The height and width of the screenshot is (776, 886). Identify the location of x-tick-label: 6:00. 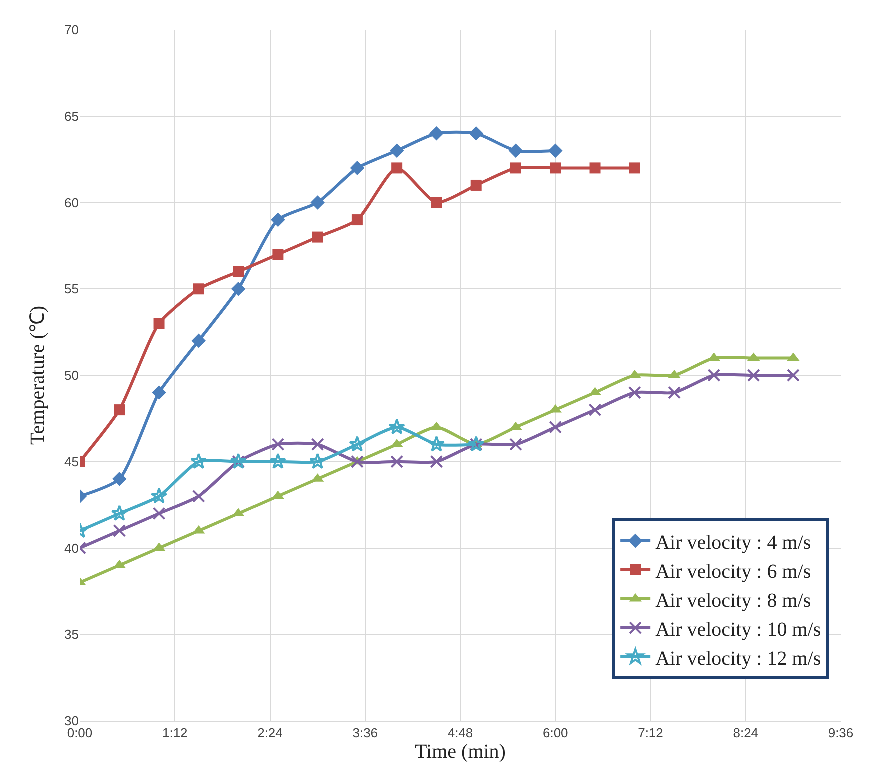
(555, 733).